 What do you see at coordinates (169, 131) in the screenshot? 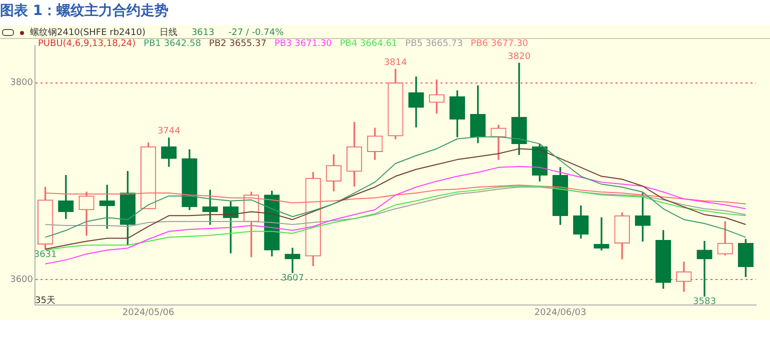
I see `annotation: 3744` at bounding box center [169, 131].